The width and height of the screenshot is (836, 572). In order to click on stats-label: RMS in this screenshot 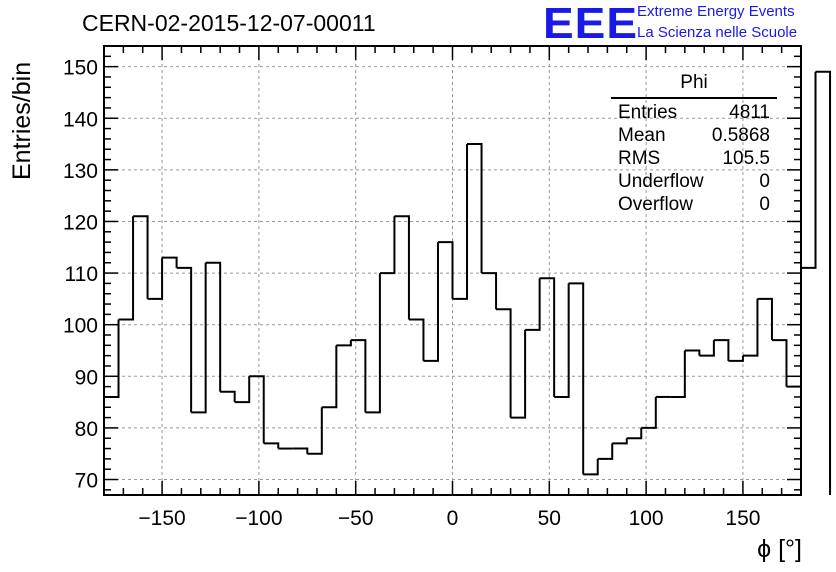, I will do `click(639, 158)`.